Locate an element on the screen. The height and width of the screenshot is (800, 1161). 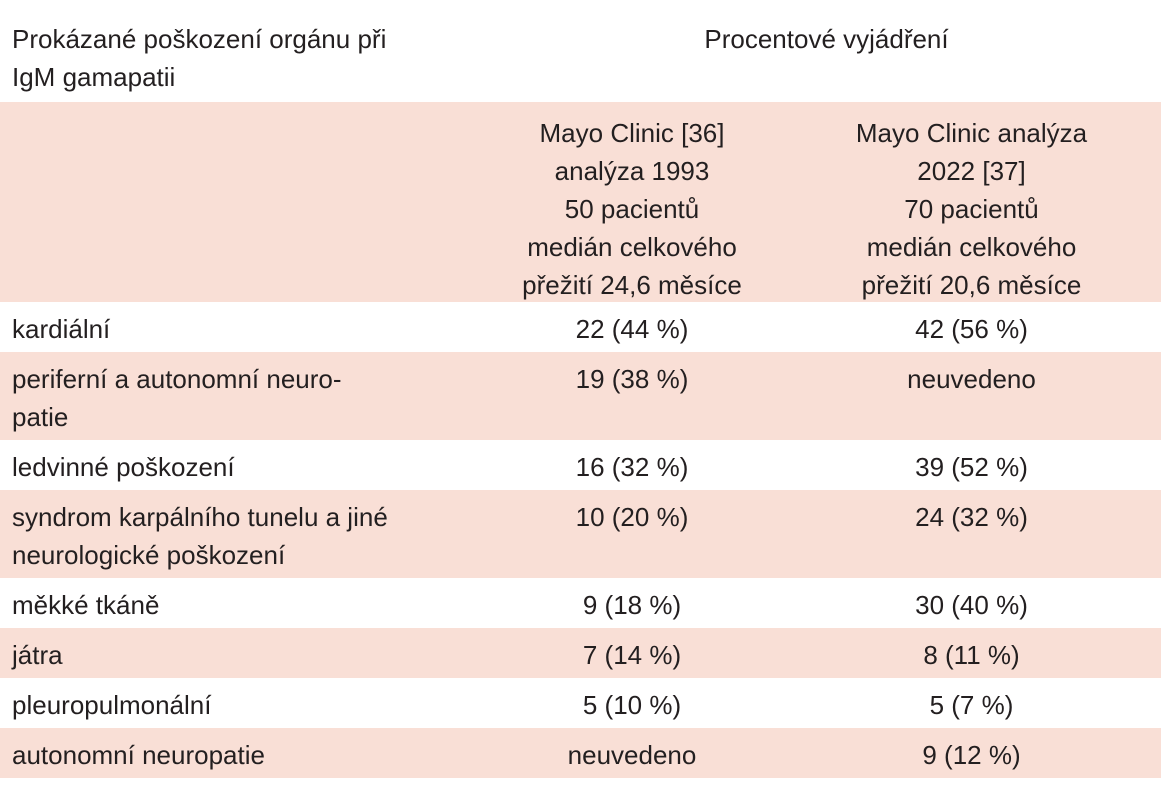
row-value-2022: 30 (40 %) is located at coordinates (971, 605).